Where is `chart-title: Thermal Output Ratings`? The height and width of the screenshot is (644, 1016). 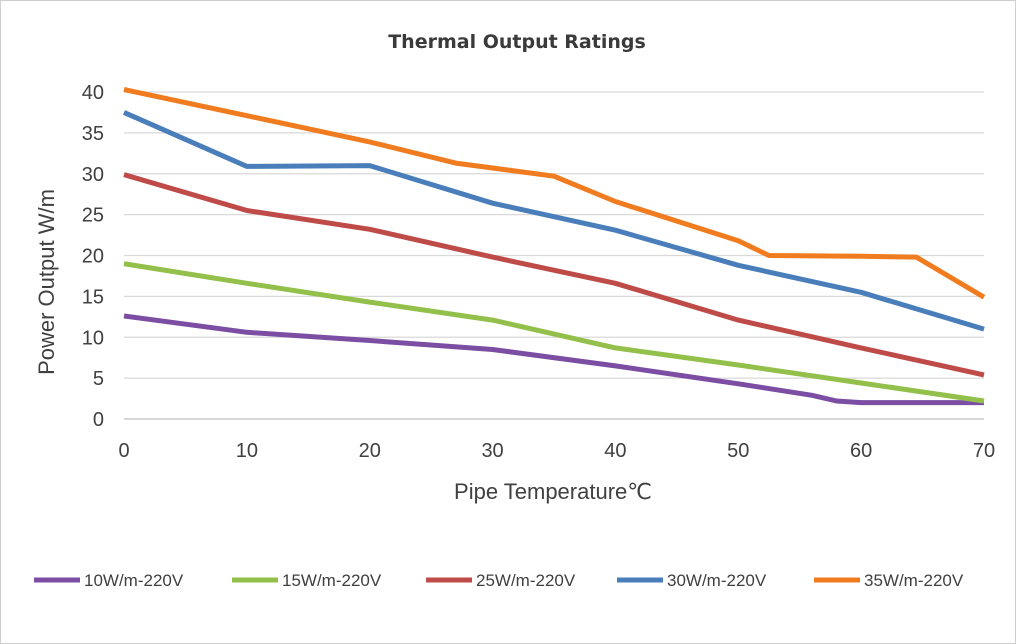
chart-title: Thermal Output Ratings is located at coordinates (517, 42).